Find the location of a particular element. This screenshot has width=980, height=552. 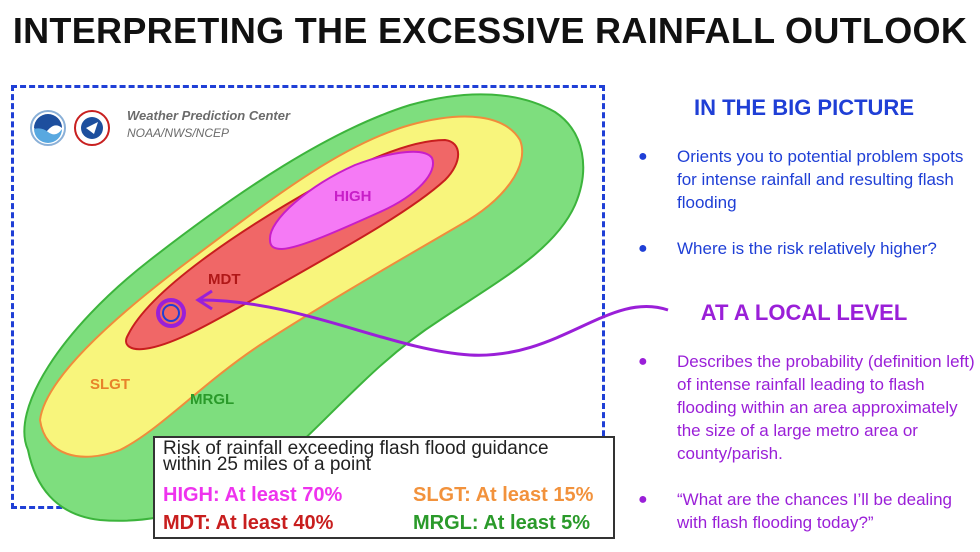

agency-name: Weather Prediction Center is located at coordinates (209, 115).